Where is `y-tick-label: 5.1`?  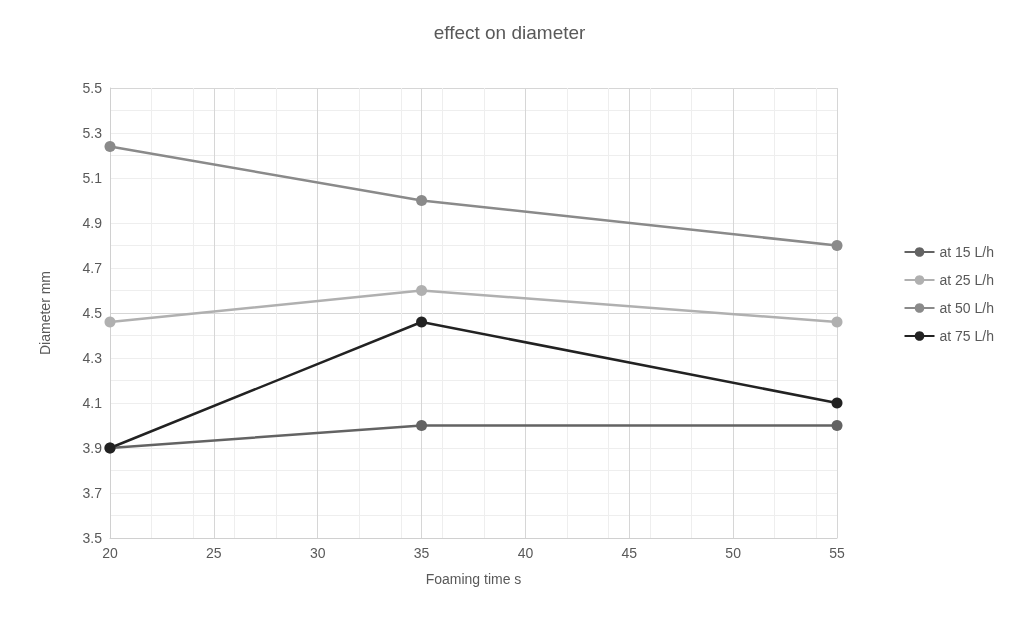 y-tick-label: 5.1 is located at coordinates (92, 178).